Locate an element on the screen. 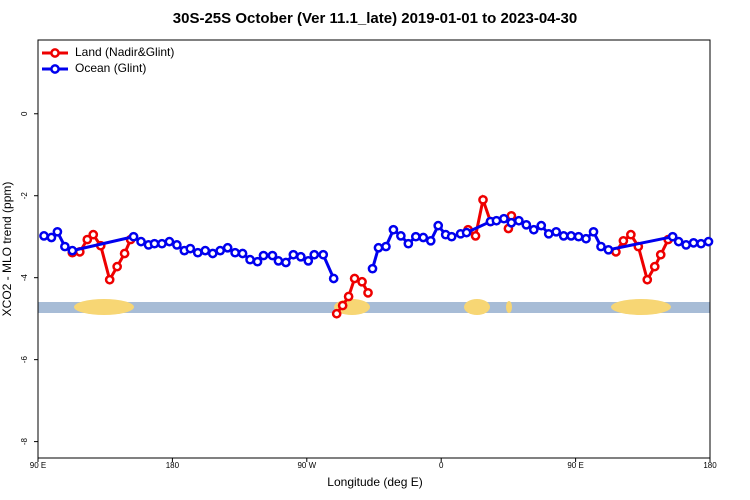 This screenshot has width=750, height=500. y-tick-label: -2 is located at coordinates (24, 196).